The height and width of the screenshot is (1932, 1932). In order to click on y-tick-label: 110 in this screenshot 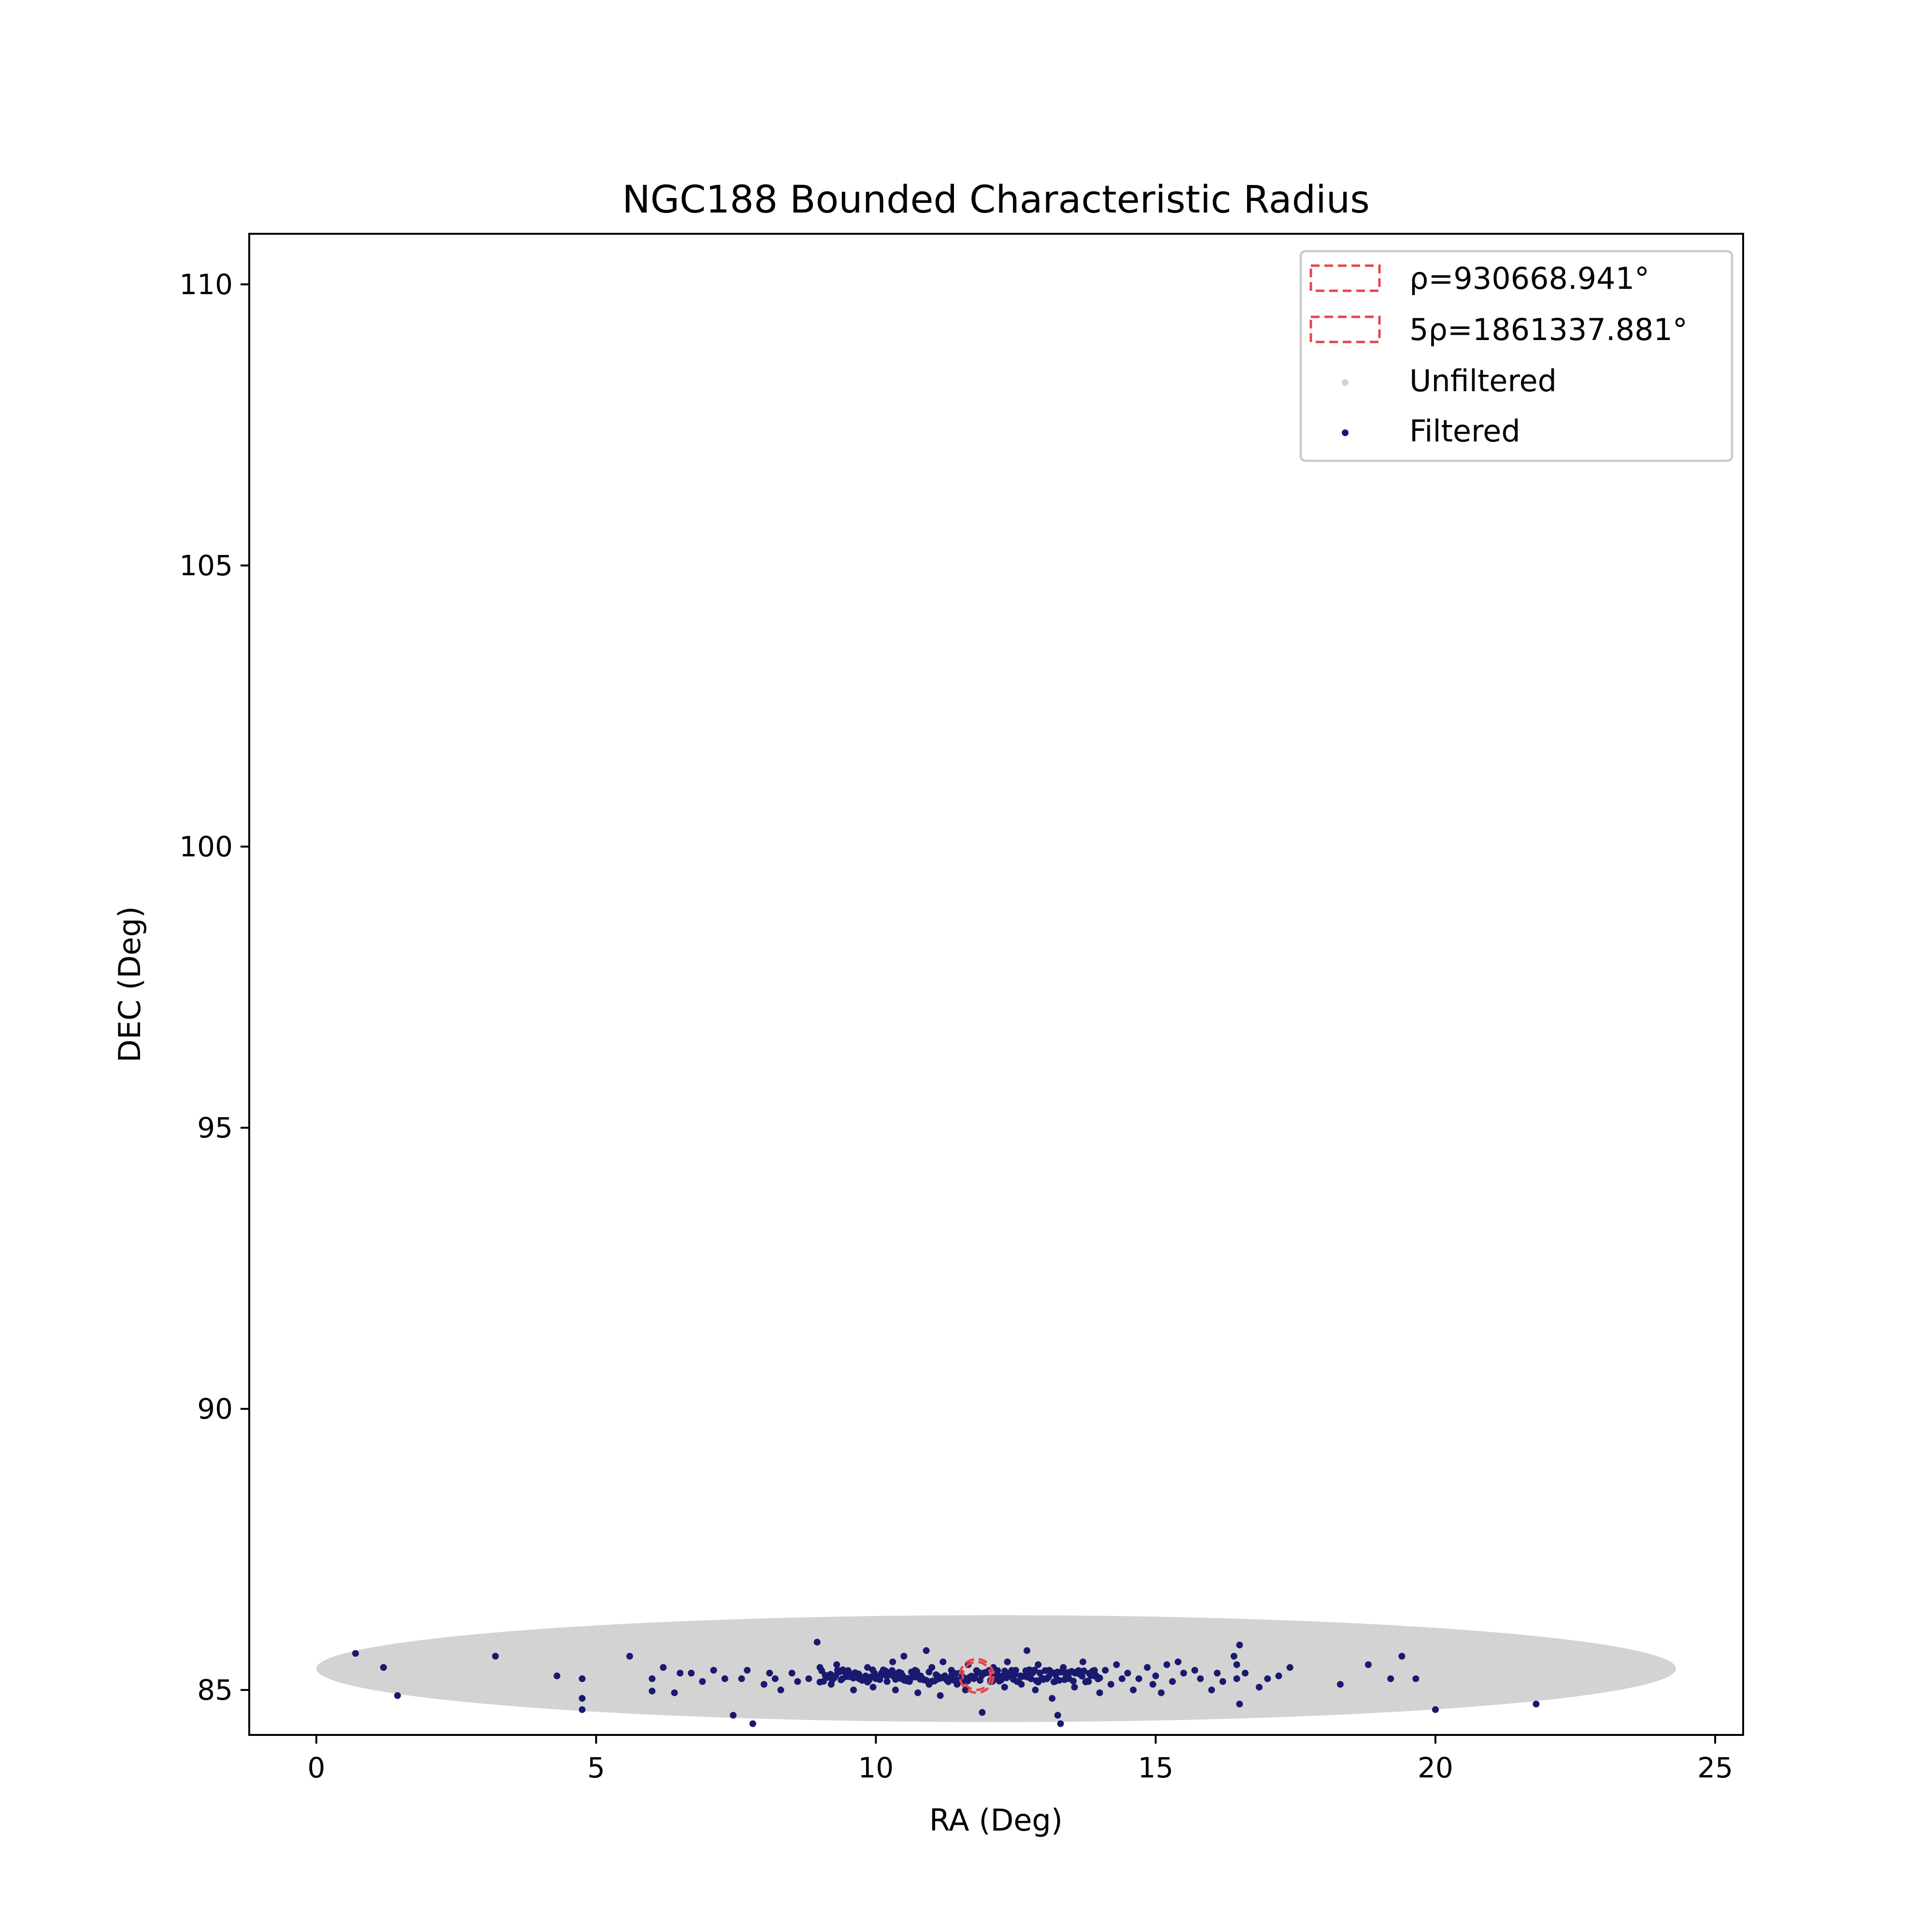, I will do `click(206, 284)`.